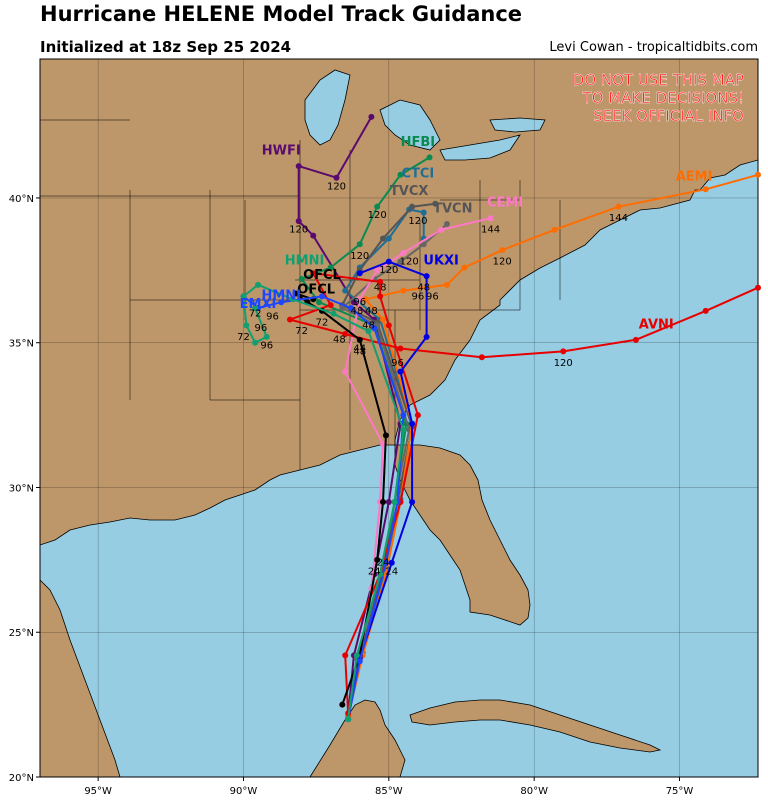 Image resolution: width=768 pixels, height=800 pixels. I want to click on warning-line-3: SEEK OFFICIAL INFO, so click(668, 116).